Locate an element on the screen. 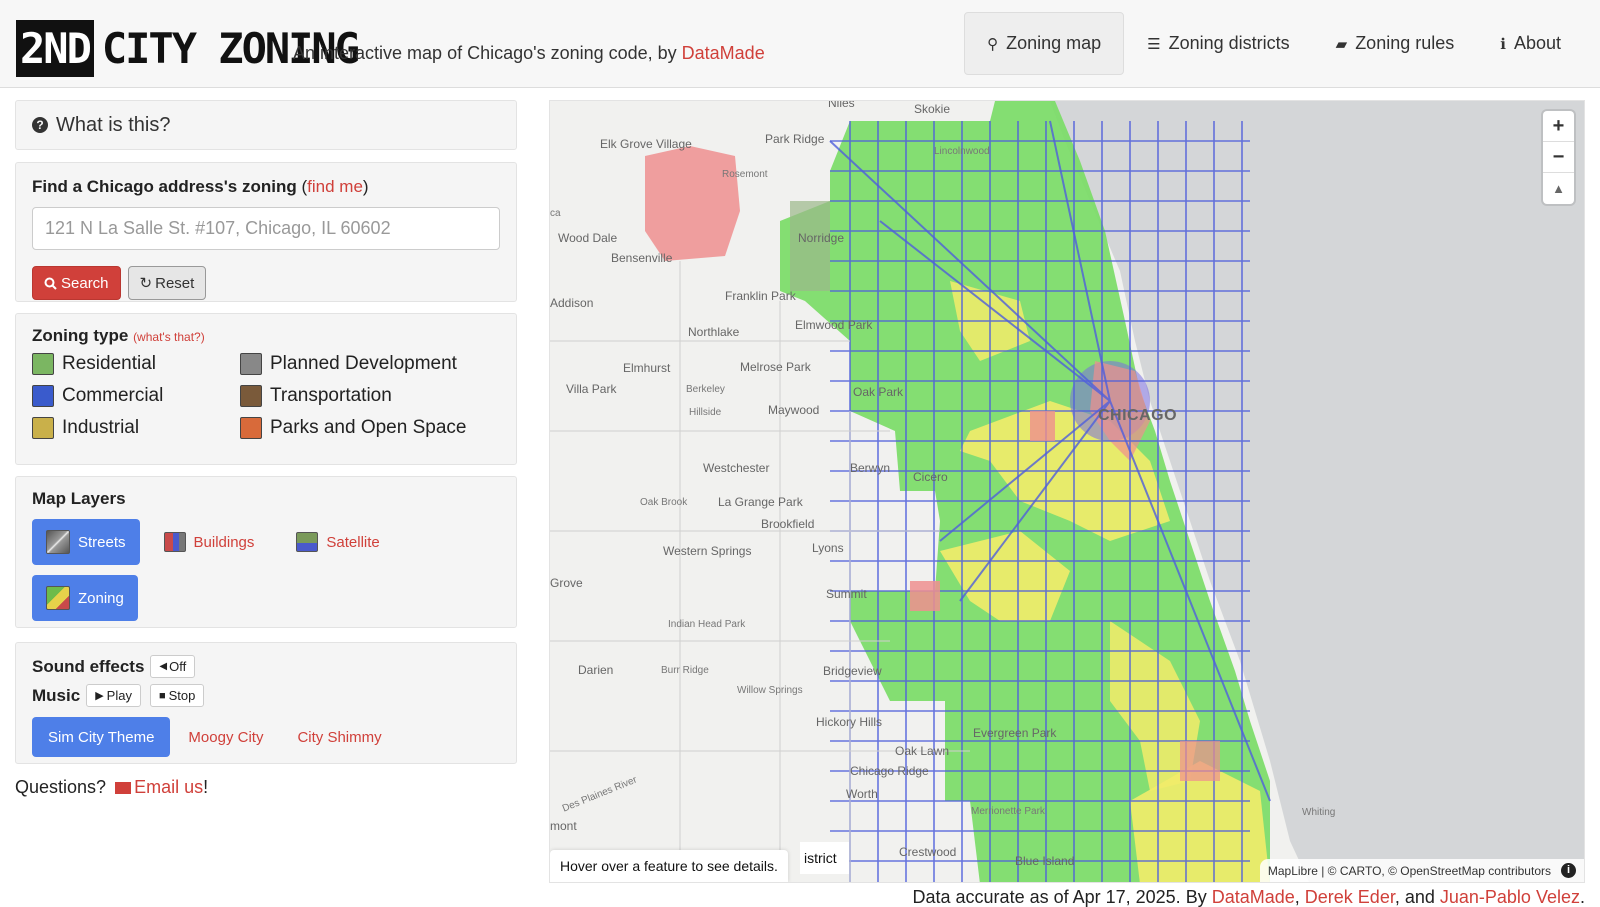  compass-button: ▲ is located at coordinates (1558, 188).